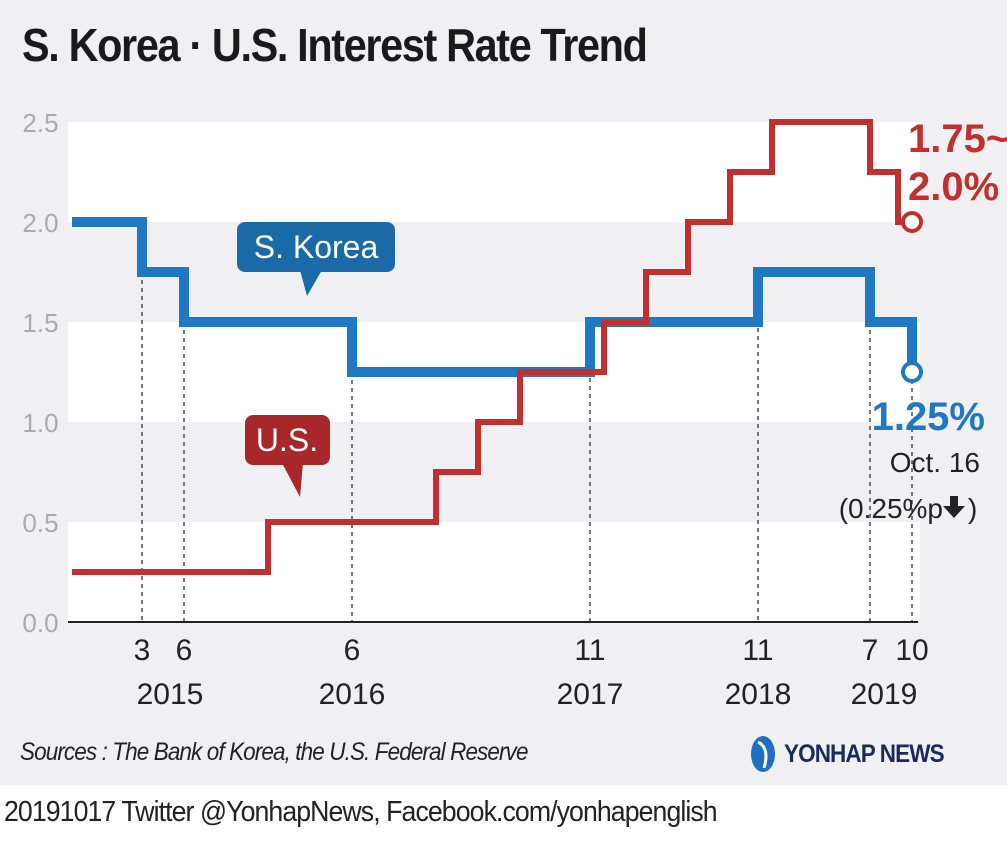  Describe the element at coordinates (954, 507) in the screenshot. I see `down-arrow-icon` at that location.